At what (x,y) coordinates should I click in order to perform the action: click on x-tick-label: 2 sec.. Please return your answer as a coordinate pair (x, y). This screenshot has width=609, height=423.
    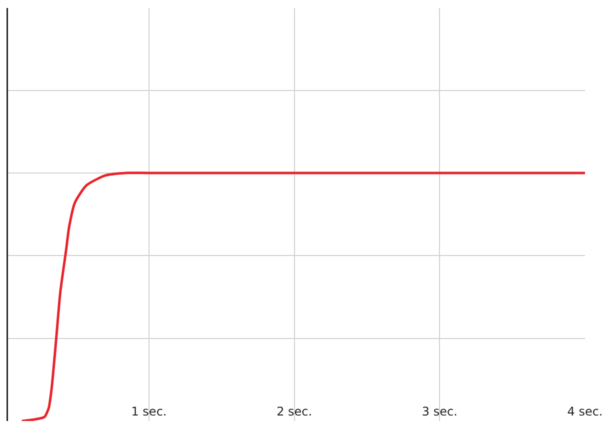
    Looking at the image, I should click on (294, 411).